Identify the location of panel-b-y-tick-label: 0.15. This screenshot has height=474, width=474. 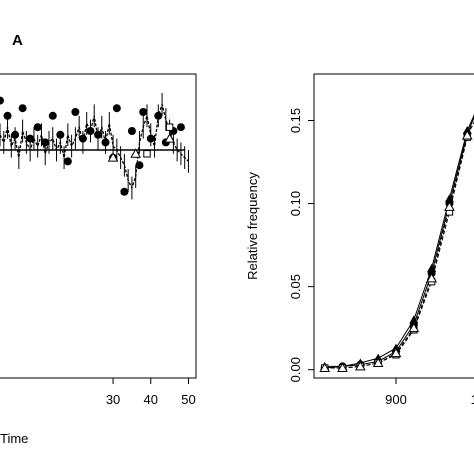
(295, 120).